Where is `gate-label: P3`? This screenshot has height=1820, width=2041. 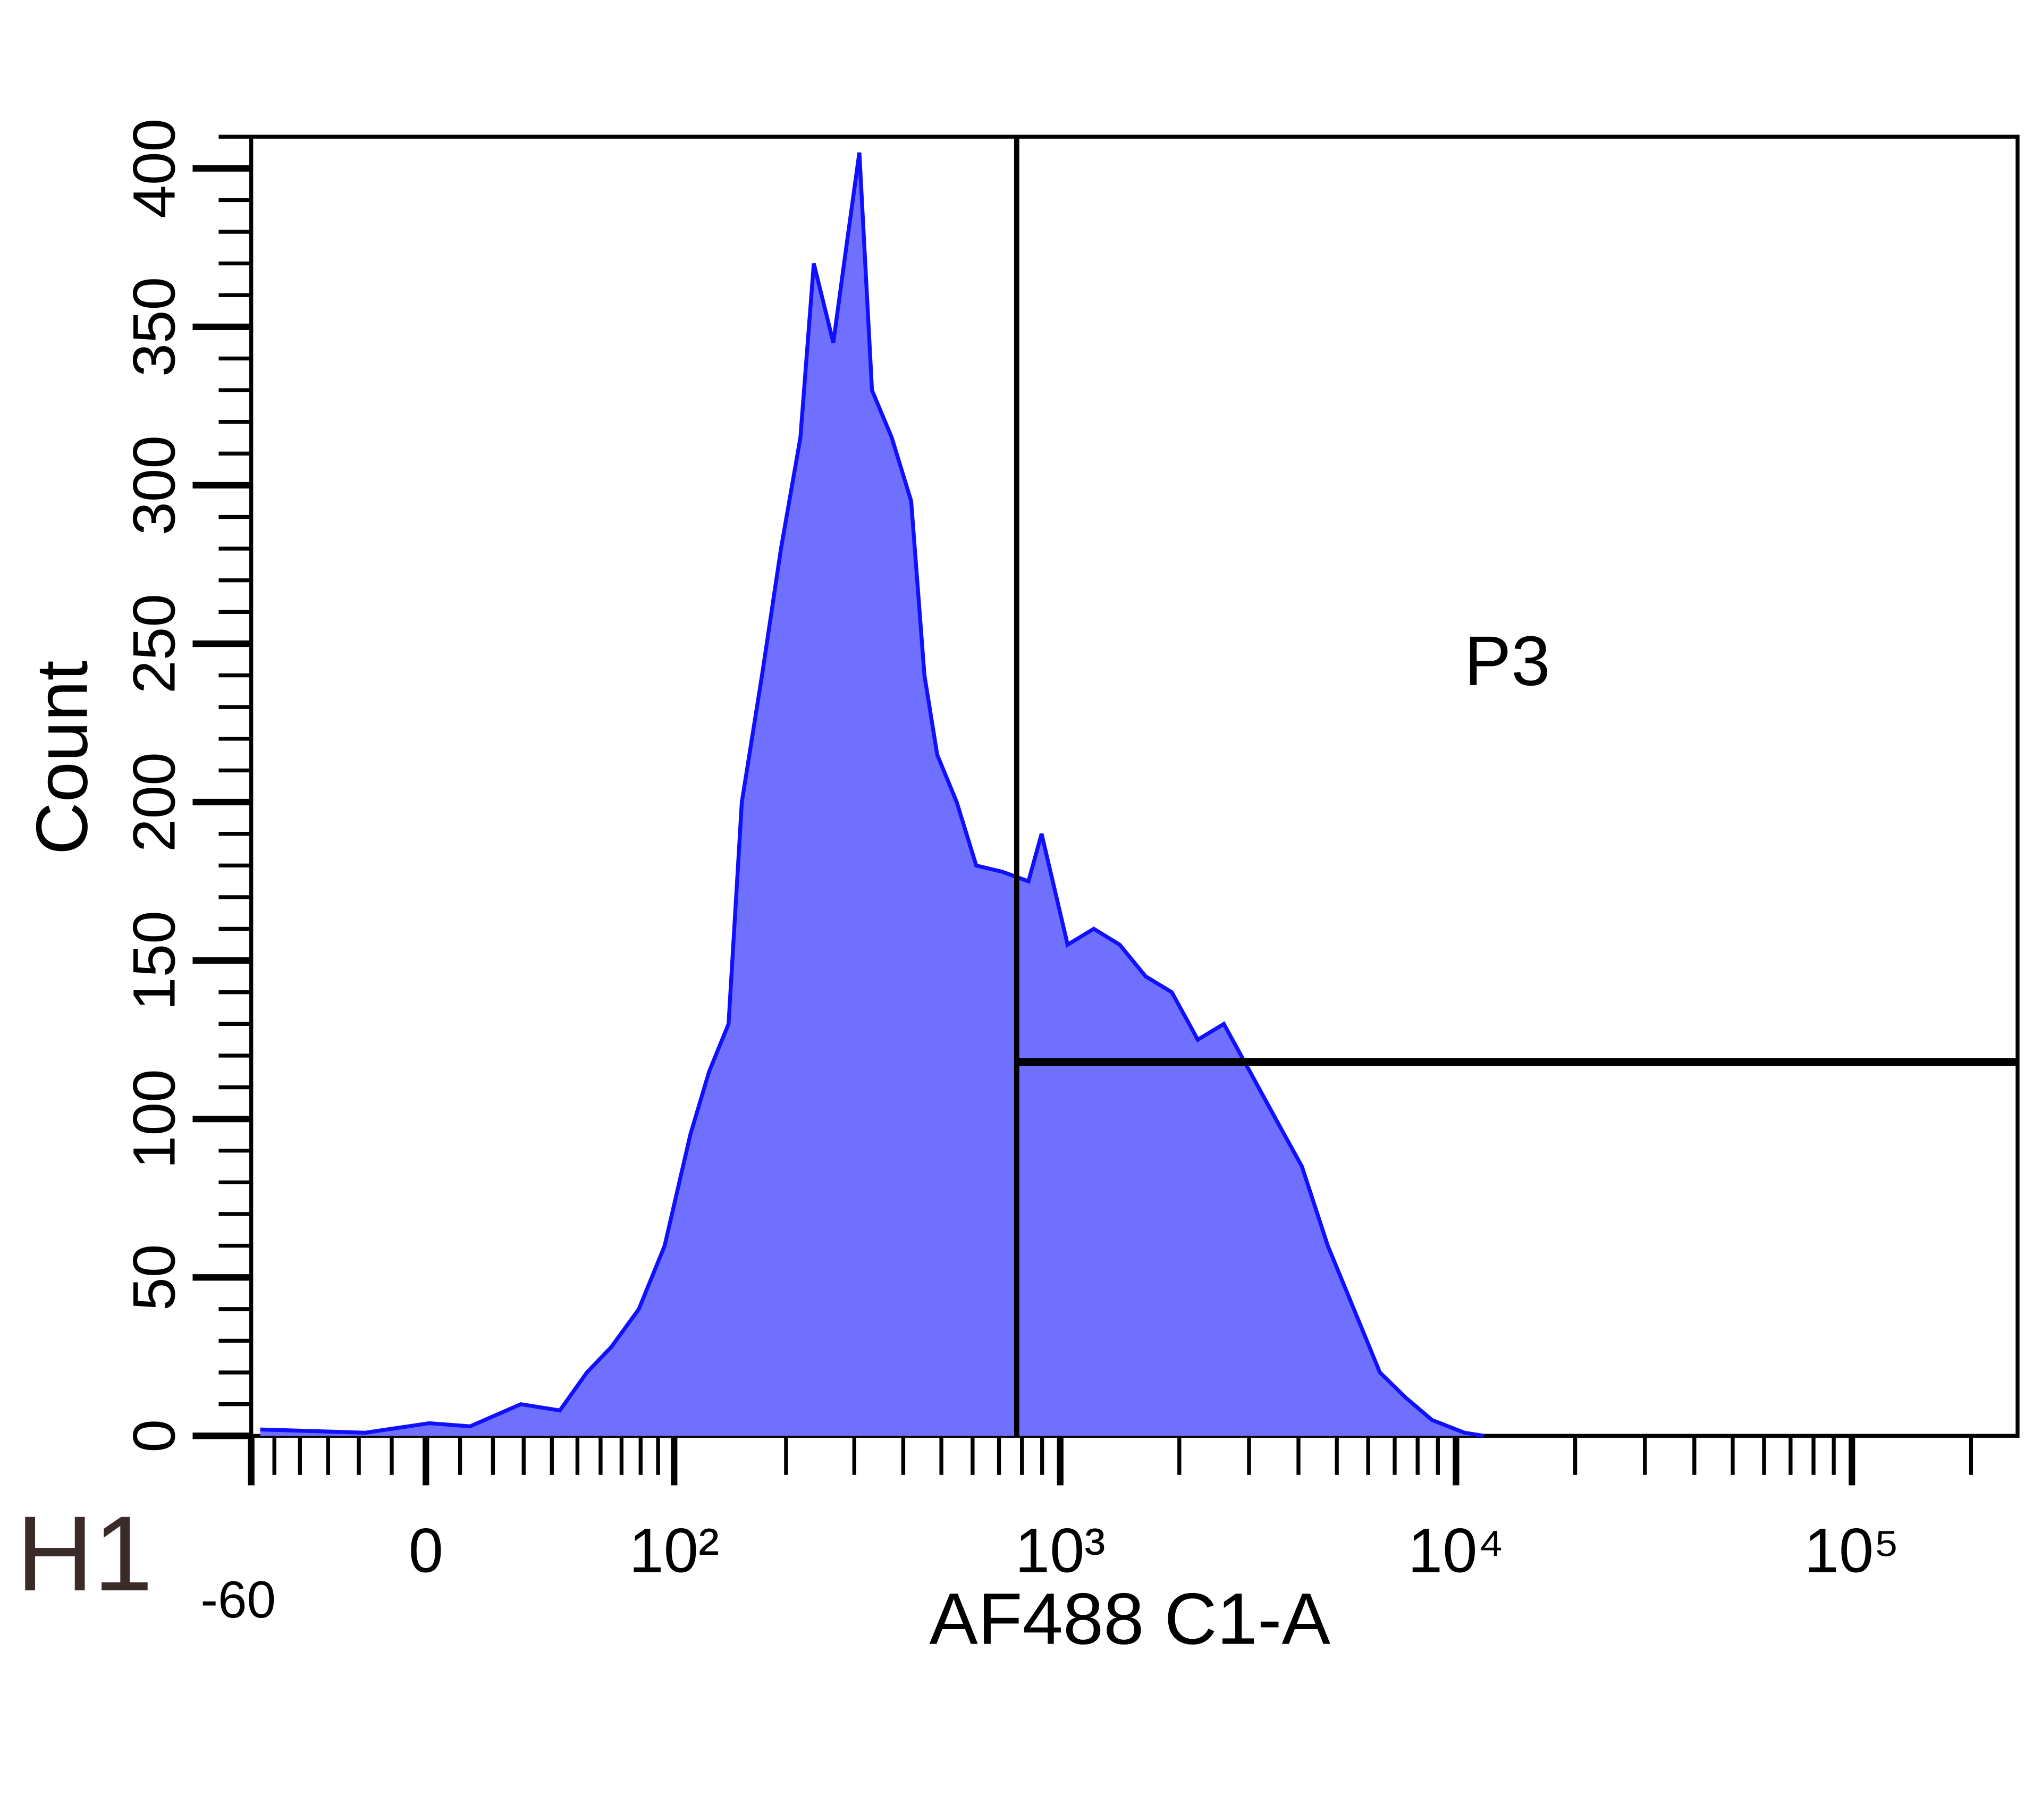
gate-label: P3 is located at coordinates (1507, 661).